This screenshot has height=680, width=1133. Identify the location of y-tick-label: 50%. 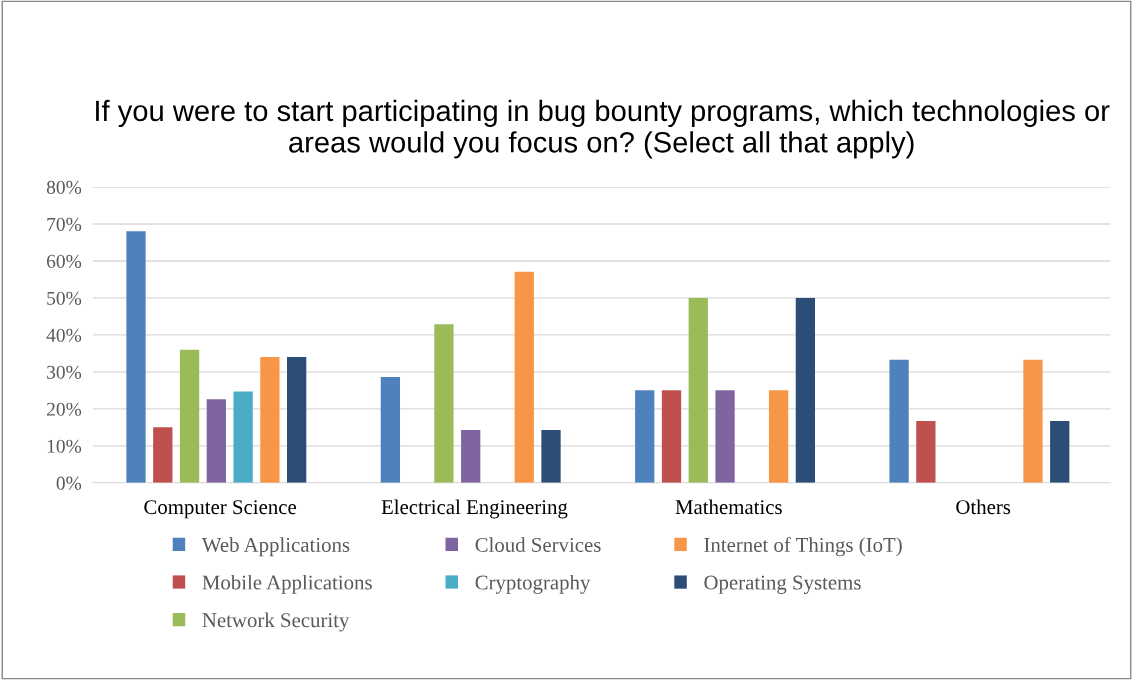
(64, 298).